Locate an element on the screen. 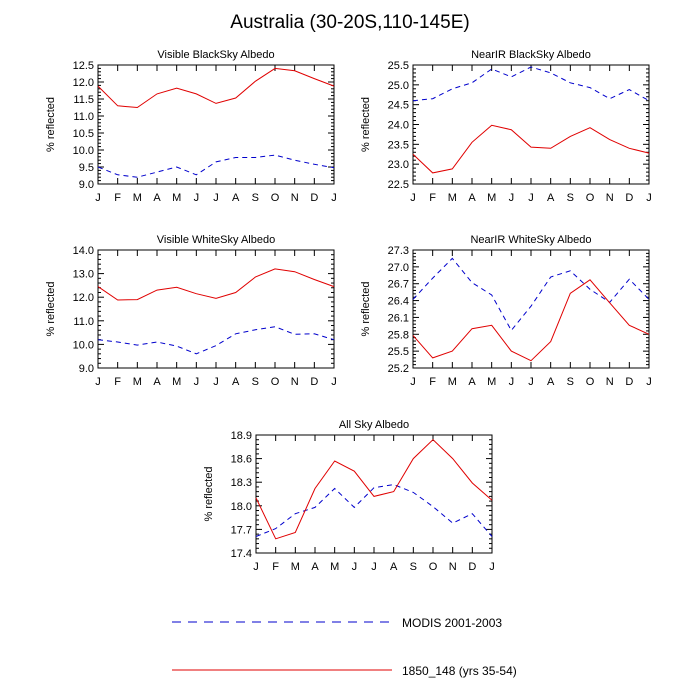 This screenshot has width=700, height=700. visible-whitesky-ytick-label: 13.0 is located at coordinates (83, 275).